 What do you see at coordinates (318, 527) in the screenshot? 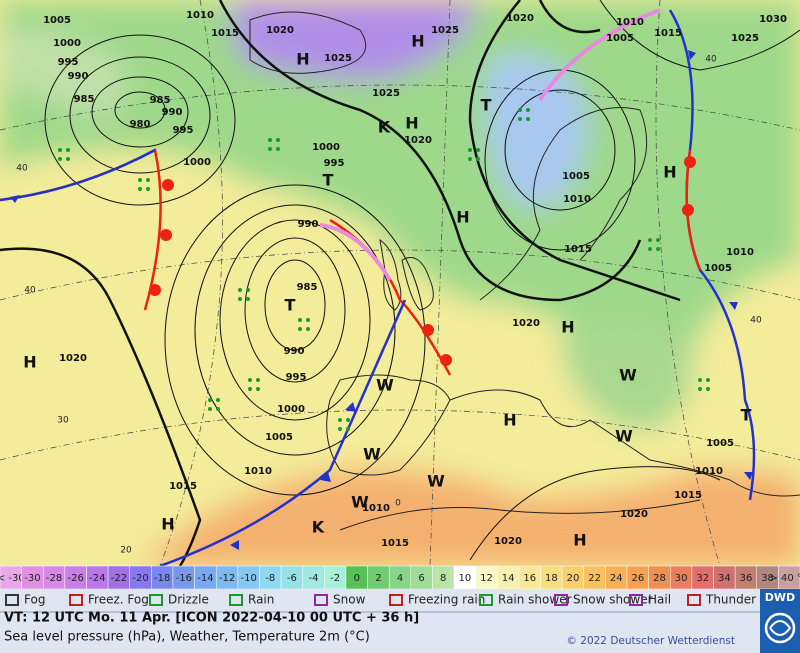
I see `pressure-center: K` at bounding box center [318, 527].